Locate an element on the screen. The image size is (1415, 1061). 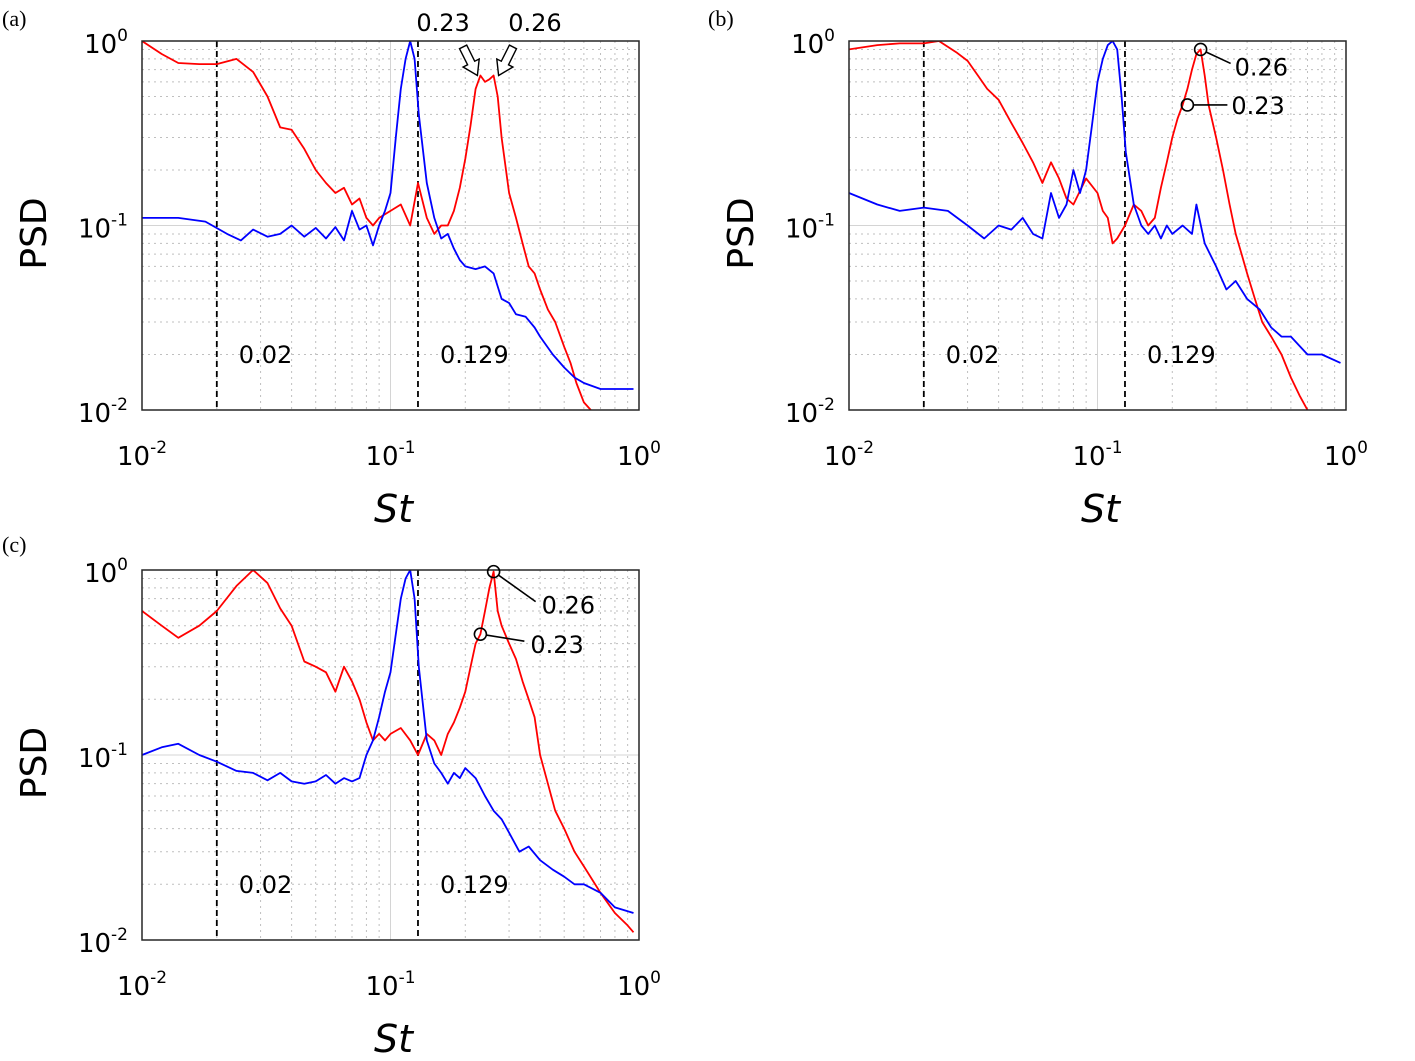
panel-label: (b) is located at coordinates (721, 18).